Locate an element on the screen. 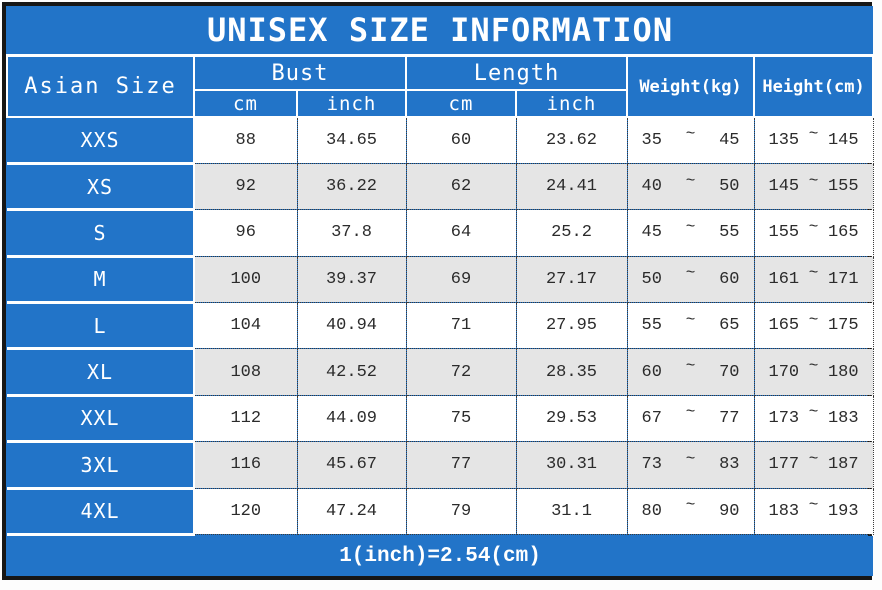 The height and width of the screenshot is (590, 882). height-max-value: 175 is located at coordinates (843, 326).